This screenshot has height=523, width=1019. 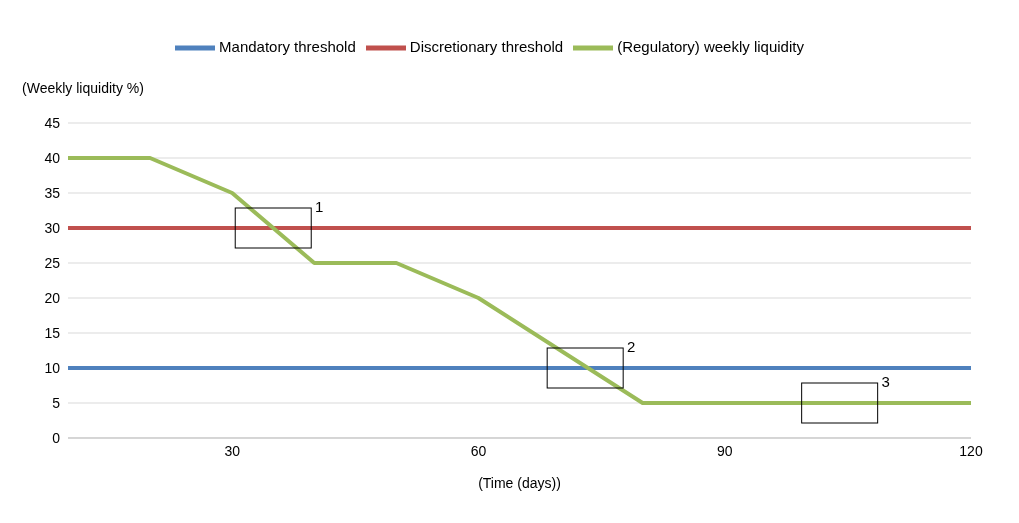 I want to click on x-tick-label: 30, so click(x=232, y=450).